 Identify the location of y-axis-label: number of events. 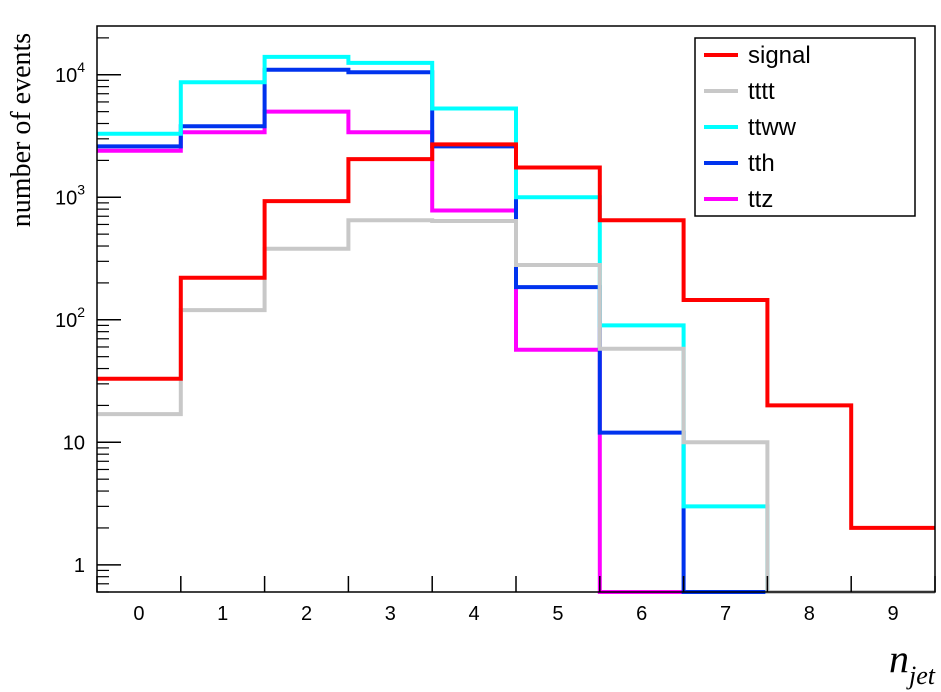
(21, 130).